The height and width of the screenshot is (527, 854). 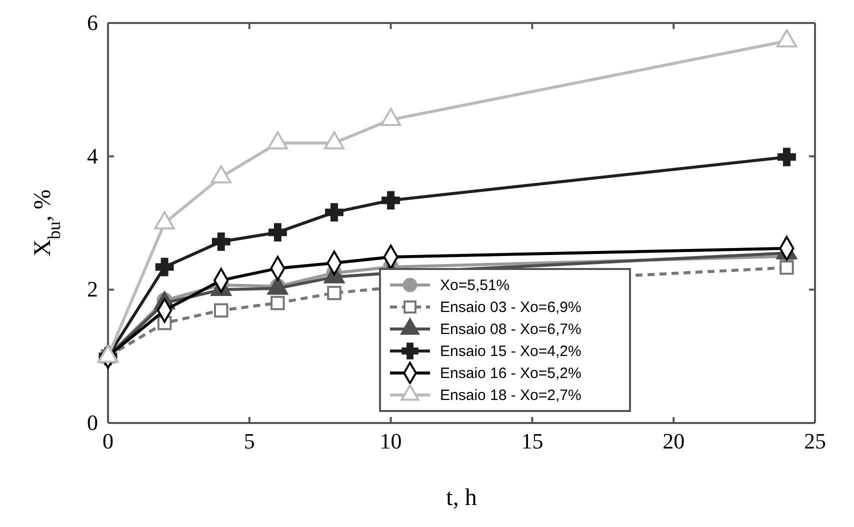 What do you see at coordinates (92, 423) in the screenshot?
I see `y-tick-label: 0` at bounding box center [92, 423].